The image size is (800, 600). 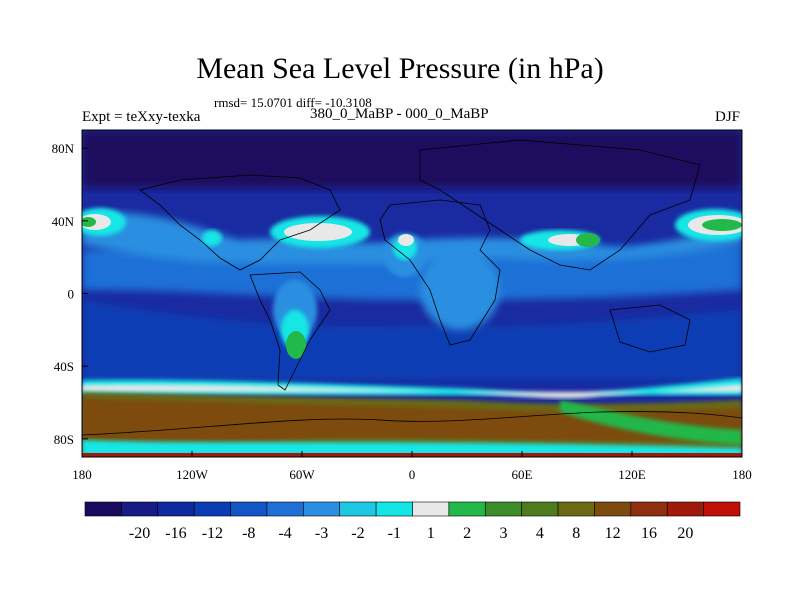 What do you see at coordinates (540, 533) in the screenshot?
I see `colorbar-label: 4` at bounding box center [540, 533].